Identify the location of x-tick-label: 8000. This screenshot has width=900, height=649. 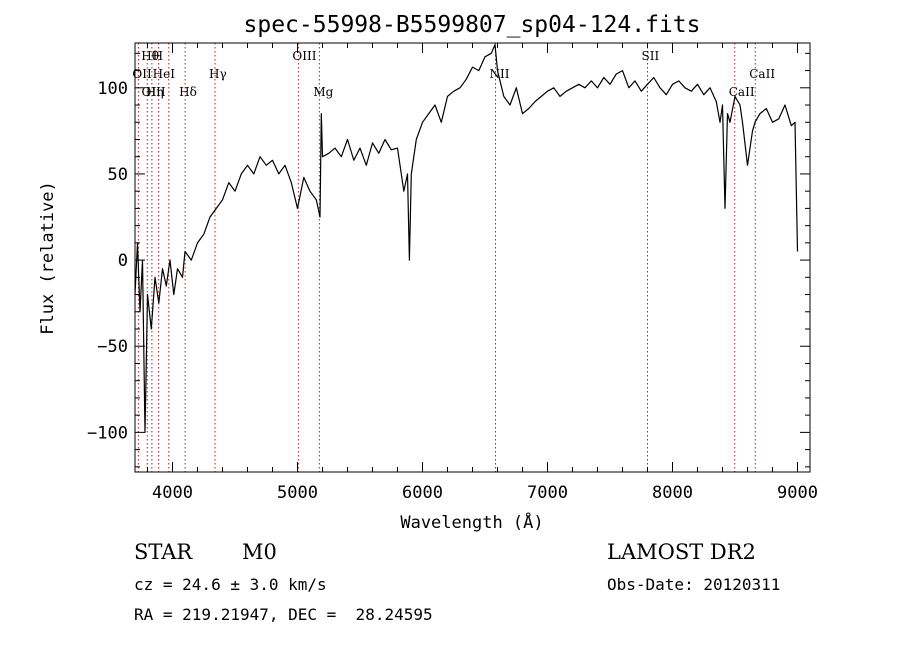
(672, 493).